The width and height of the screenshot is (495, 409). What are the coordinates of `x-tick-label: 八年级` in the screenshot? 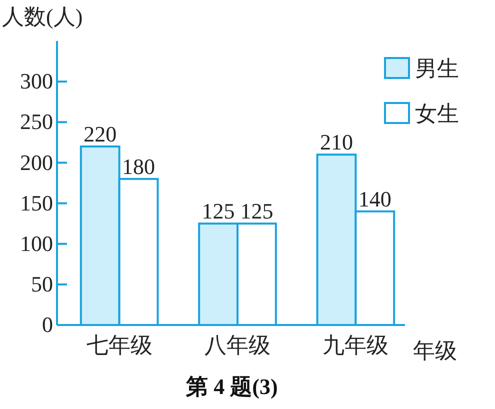 It's located at (237, 345).